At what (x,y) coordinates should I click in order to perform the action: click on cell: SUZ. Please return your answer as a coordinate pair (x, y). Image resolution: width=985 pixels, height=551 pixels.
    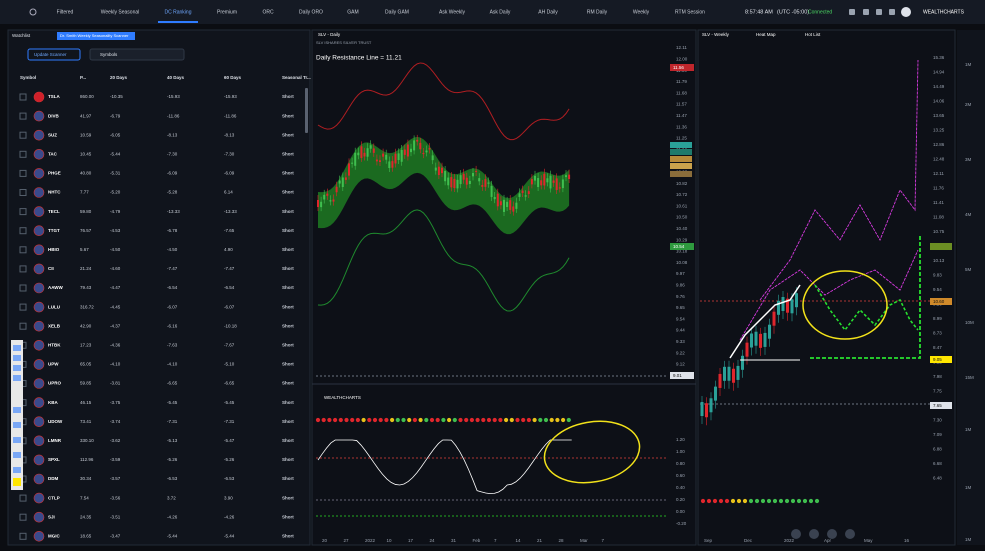
    Looking at the image, I should click on (52, 134).